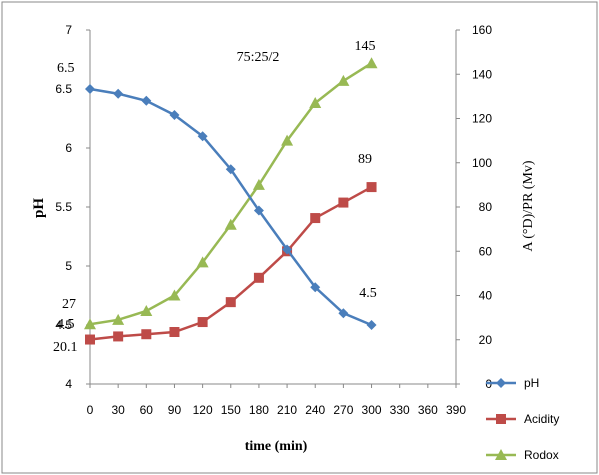 The image size is (599, 475). Describe the element at coordinates (486, 296) in the screenshot. I see `y-right-tick-label: 40` at that location.